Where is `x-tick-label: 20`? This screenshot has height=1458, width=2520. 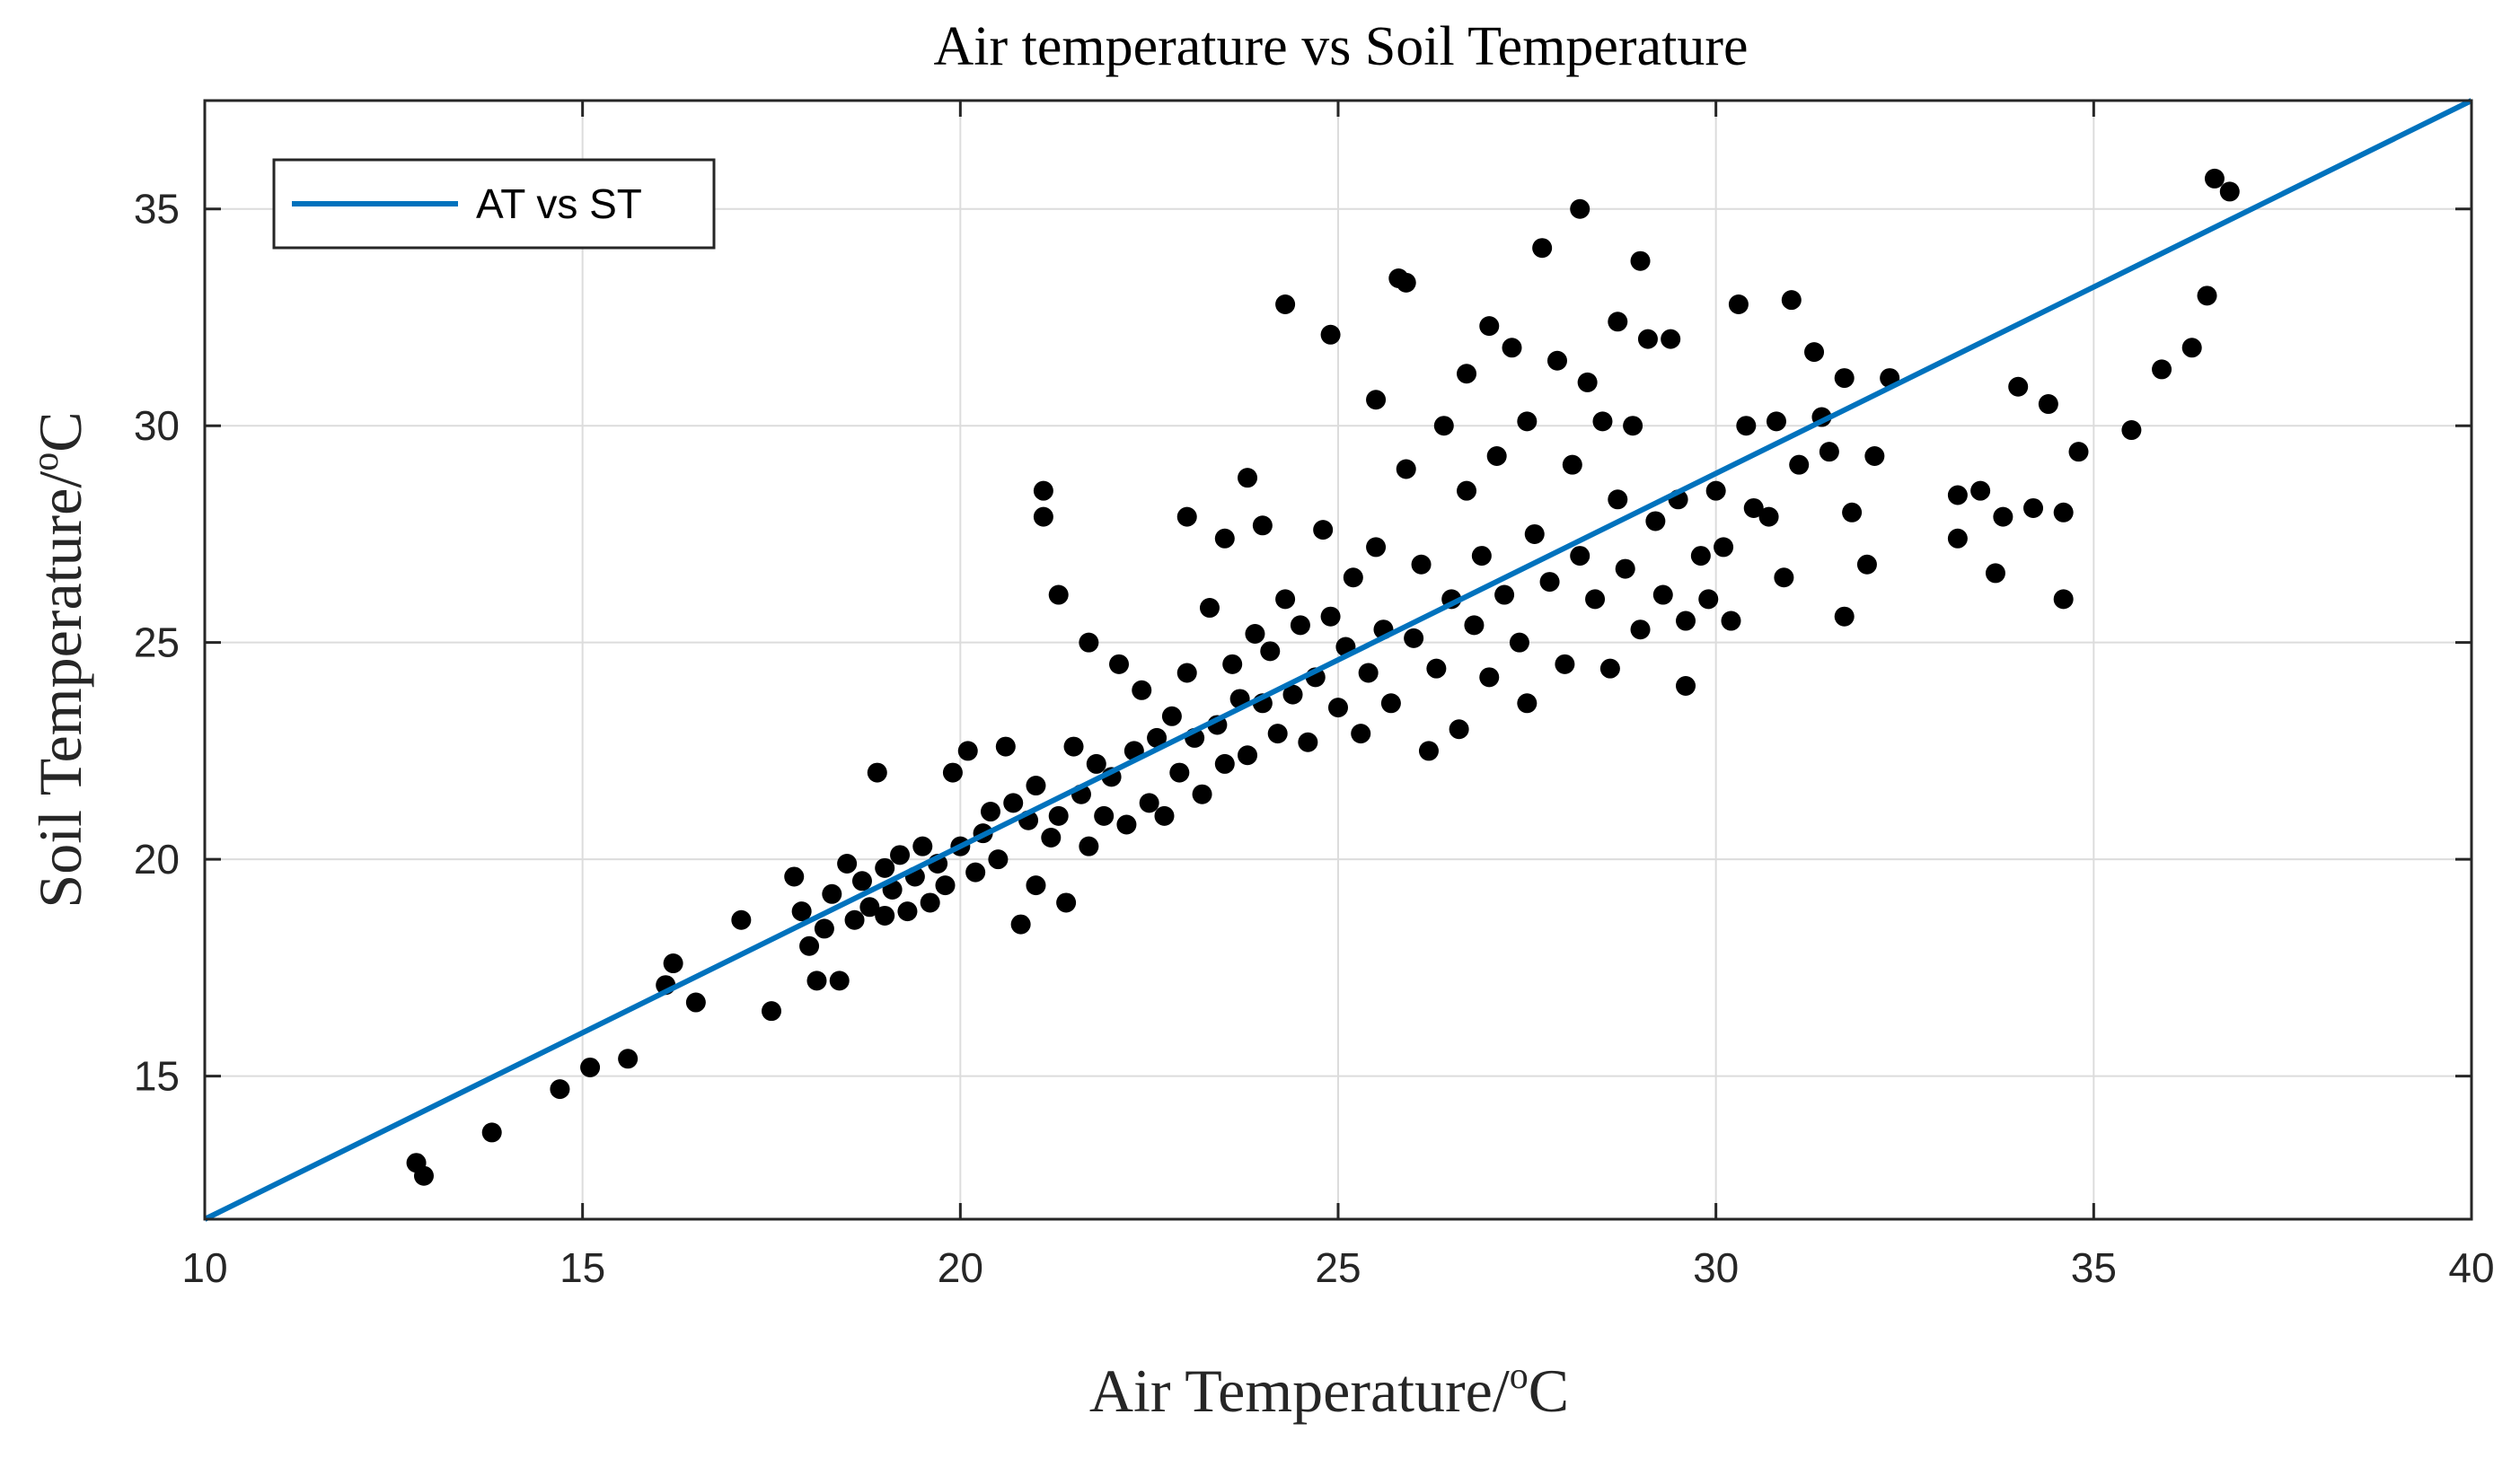
x-tick-label: 20 is located at coordinates (960, 1267).